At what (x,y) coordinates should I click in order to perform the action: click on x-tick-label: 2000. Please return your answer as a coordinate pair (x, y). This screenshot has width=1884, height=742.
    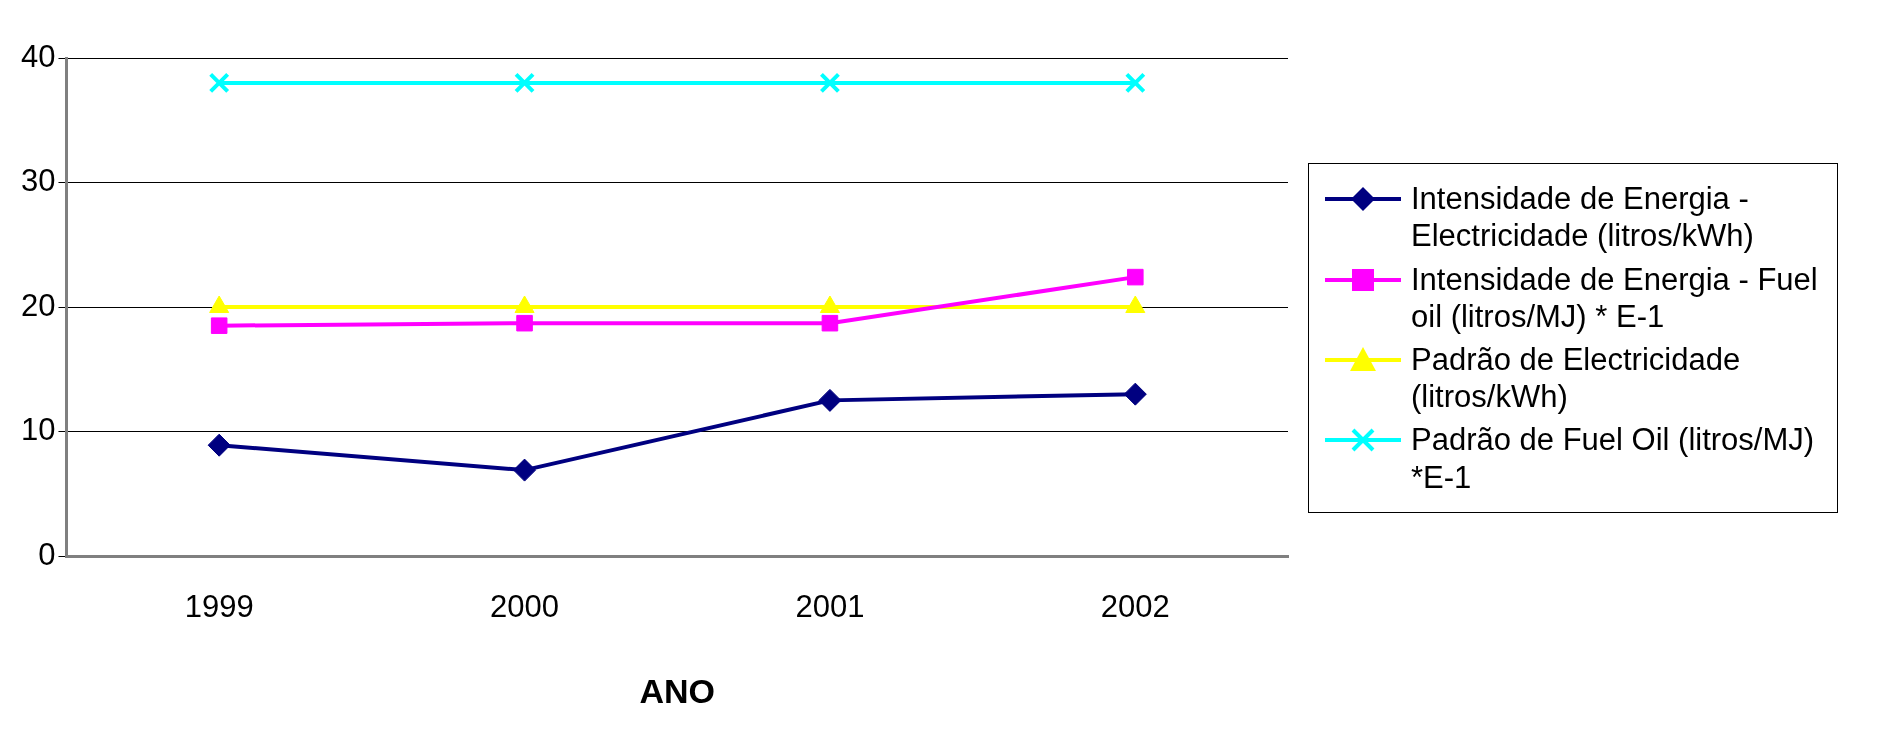
    Looking at the image, I should click on (525, 607).